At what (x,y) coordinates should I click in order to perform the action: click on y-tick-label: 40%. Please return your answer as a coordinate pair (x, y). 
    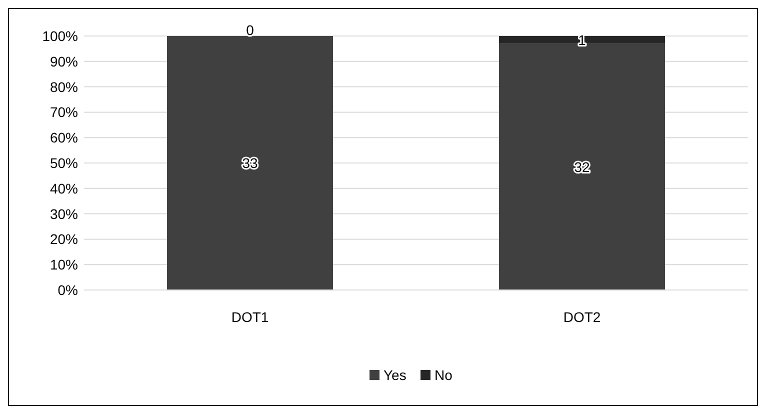
    Looking at the image, I should click on (64, 188).